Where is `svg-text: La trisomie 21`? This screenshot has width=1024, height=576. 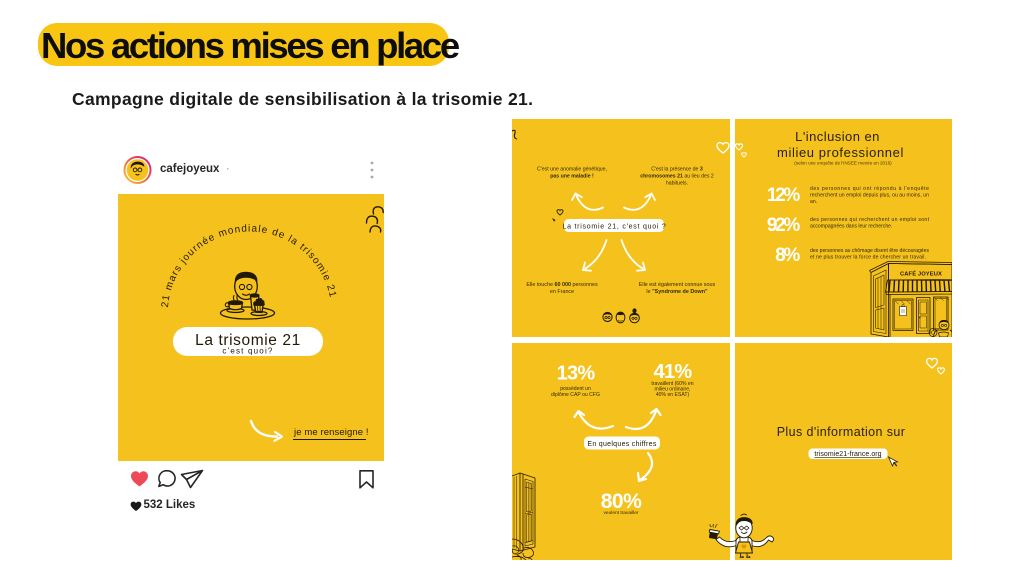
svg-text: La trisomie 21 is located at coordinates (248, 340).